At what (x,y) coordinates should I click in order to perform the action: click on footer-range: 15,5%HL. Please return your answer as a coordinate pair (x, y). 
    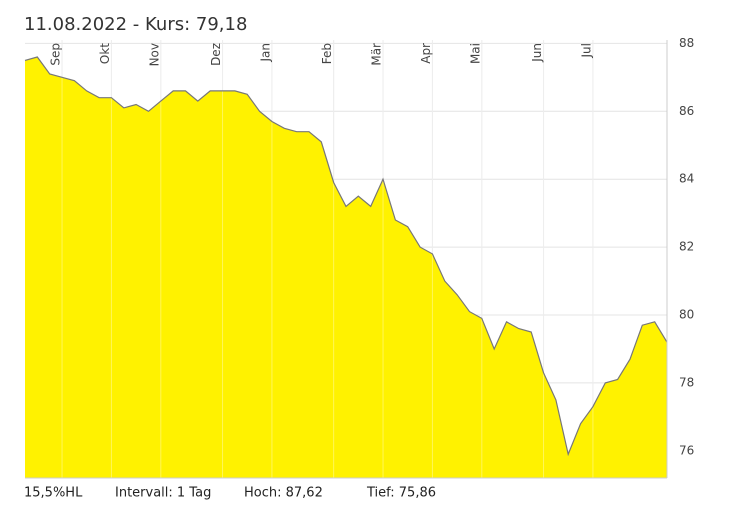
    Looking at the image, I should click on (53, 493).